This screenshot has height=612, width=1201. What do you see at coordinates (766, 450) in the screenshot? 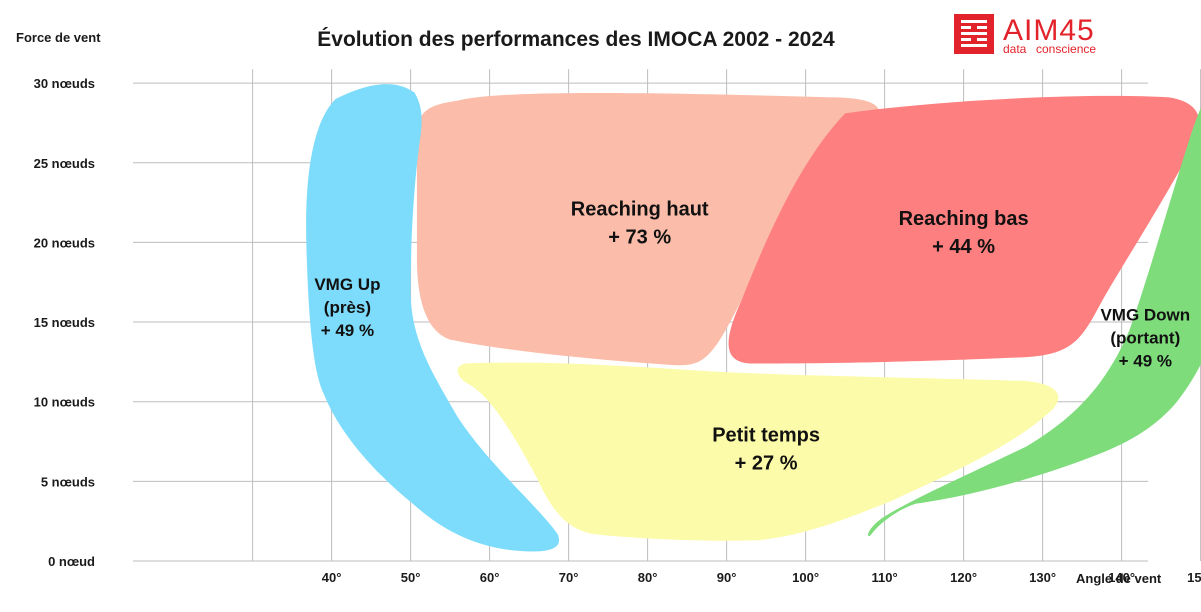
I see `region-label-petit-temps: Petit temps + 27 %` at bounding box center [766, 450].